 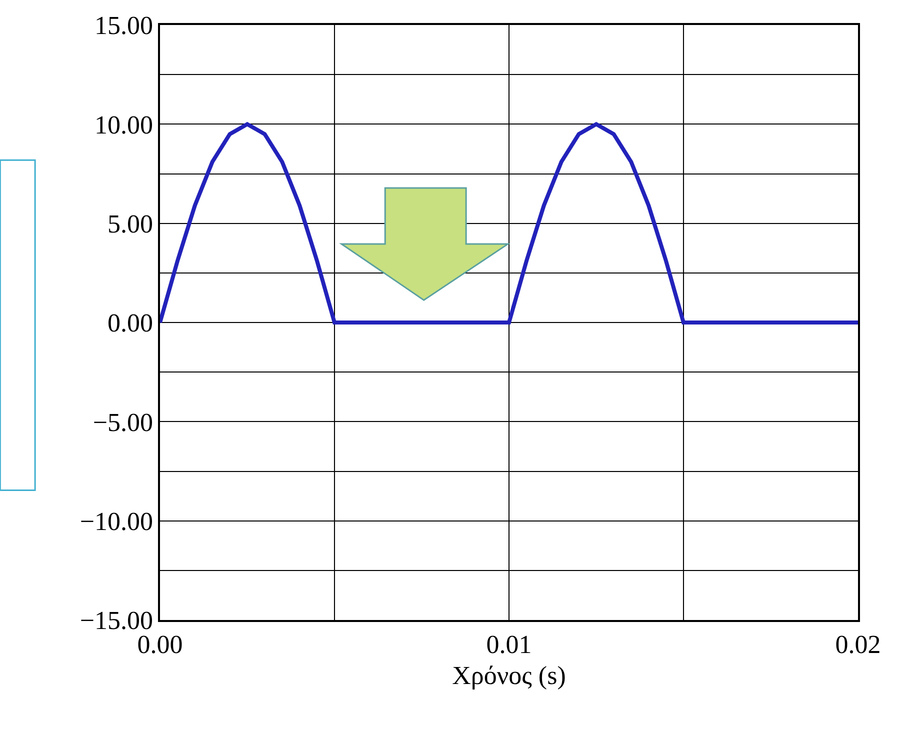 I want to click on y-tick-label: 10.00, so click(x=124, y=125).